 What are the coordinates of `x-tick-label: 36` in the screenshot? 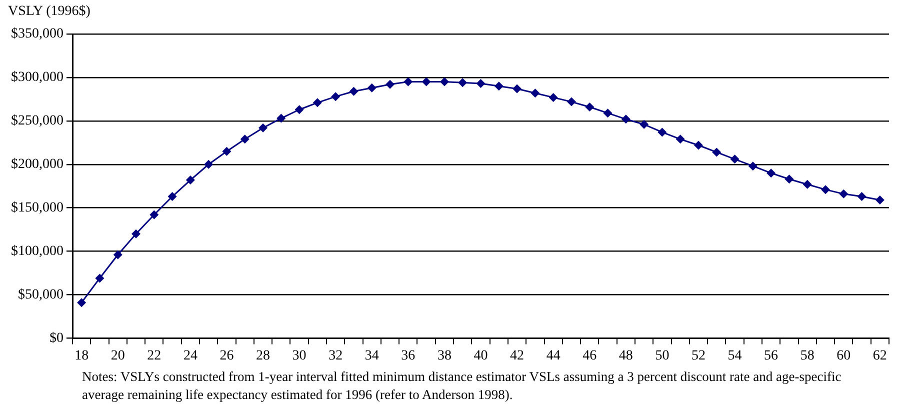 It's located at (408, 356).